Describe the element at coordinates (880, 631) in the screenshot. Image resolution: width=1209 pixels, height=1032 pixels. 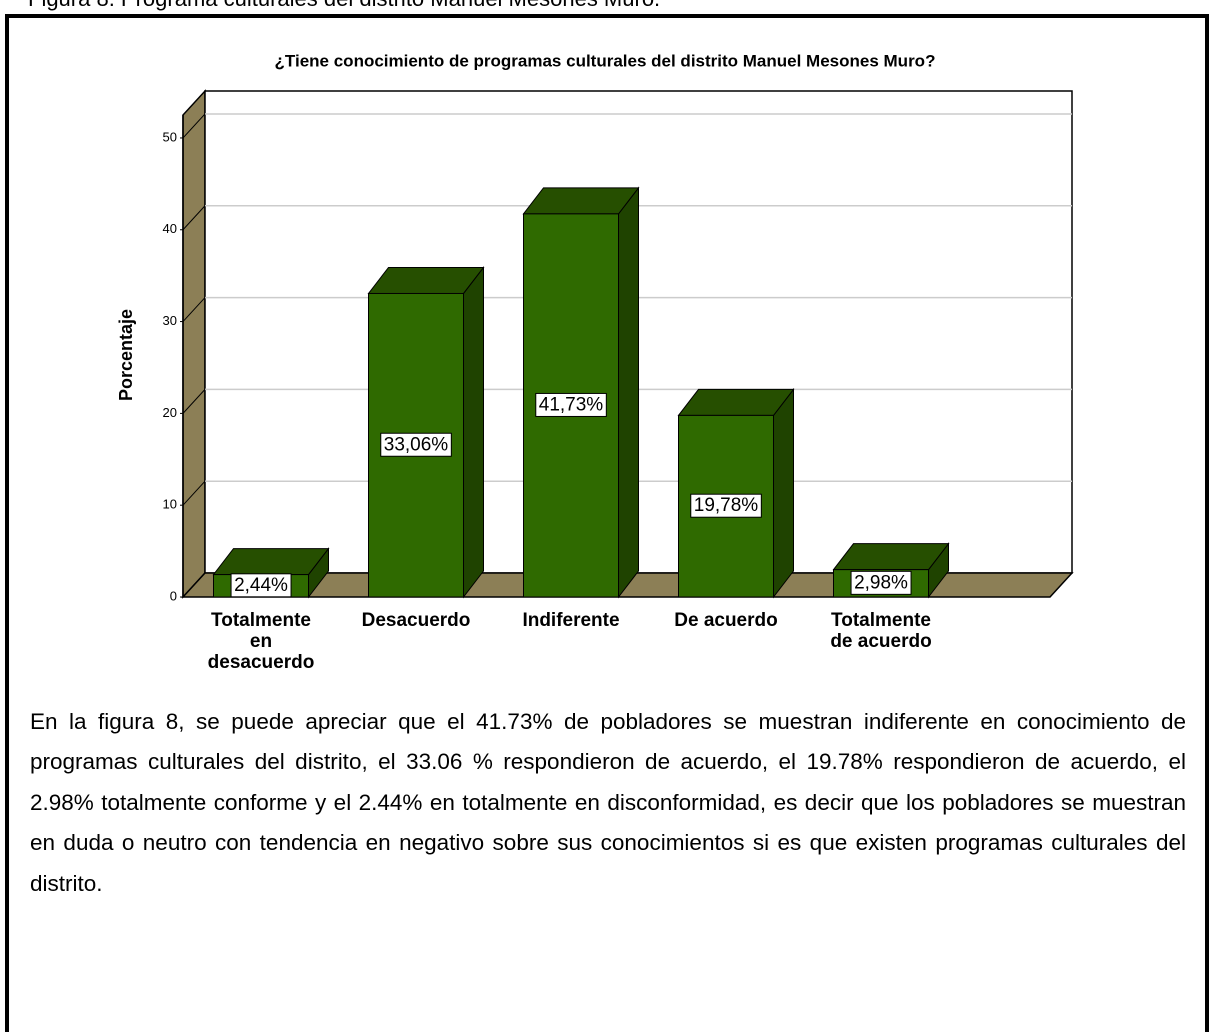
I see `x-tick-label: Totalmente de acuerdo` at that location.